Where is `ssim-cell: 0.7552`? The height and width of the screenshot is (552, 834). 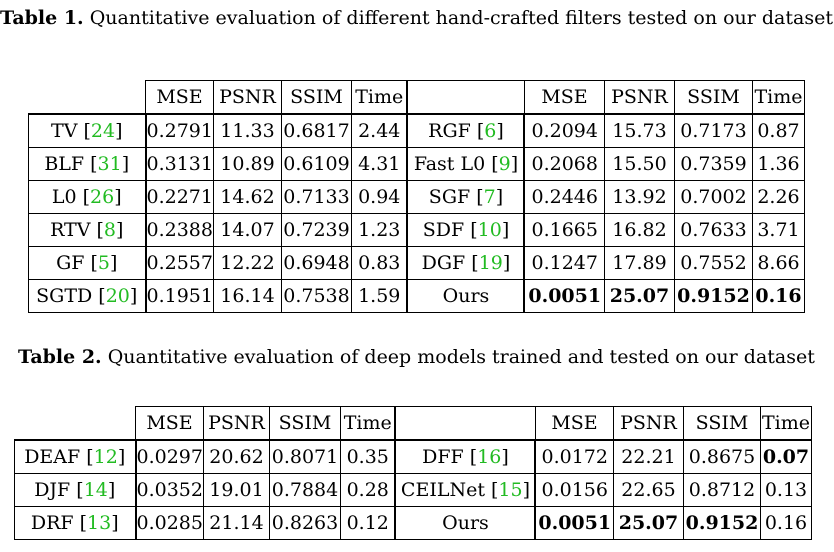 ssim-cell: 0.7552 is located at coordinates (713, 263).